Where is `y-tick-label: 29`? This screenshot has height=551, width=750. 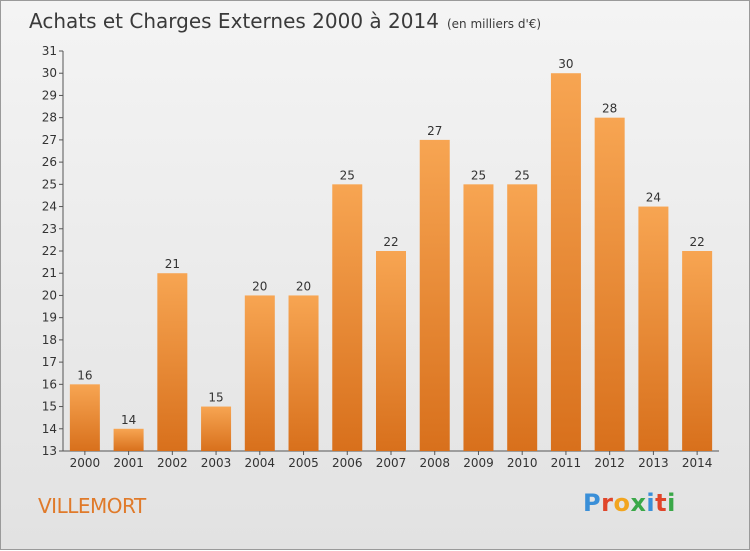 y-tick-label: 29 is located at coordinates (49, 95).